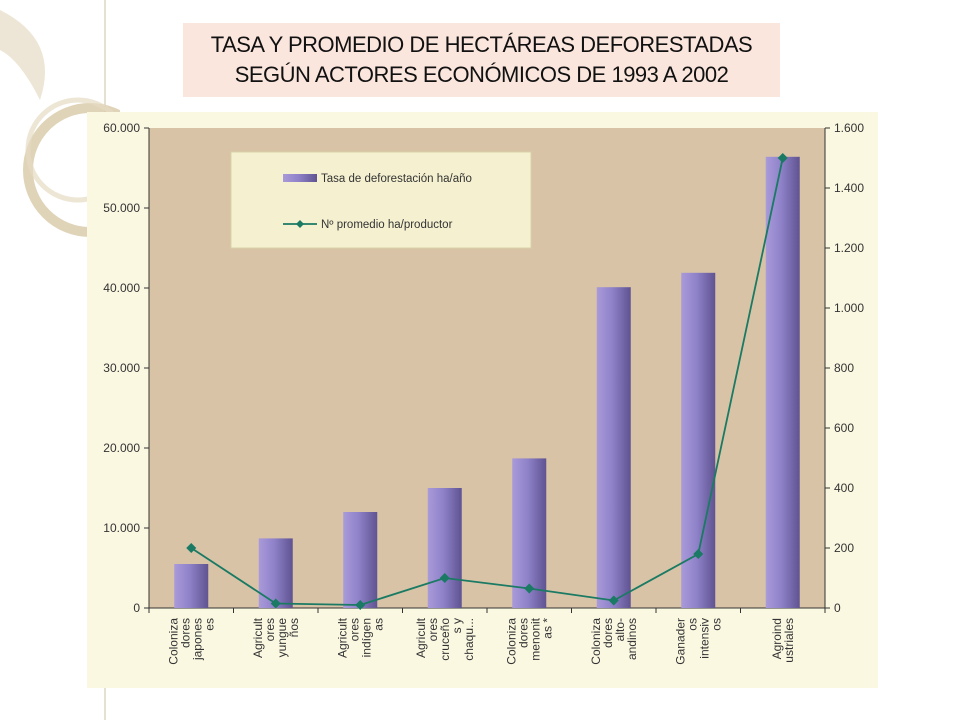  I want to click on category-label: as, so click(378, 624).